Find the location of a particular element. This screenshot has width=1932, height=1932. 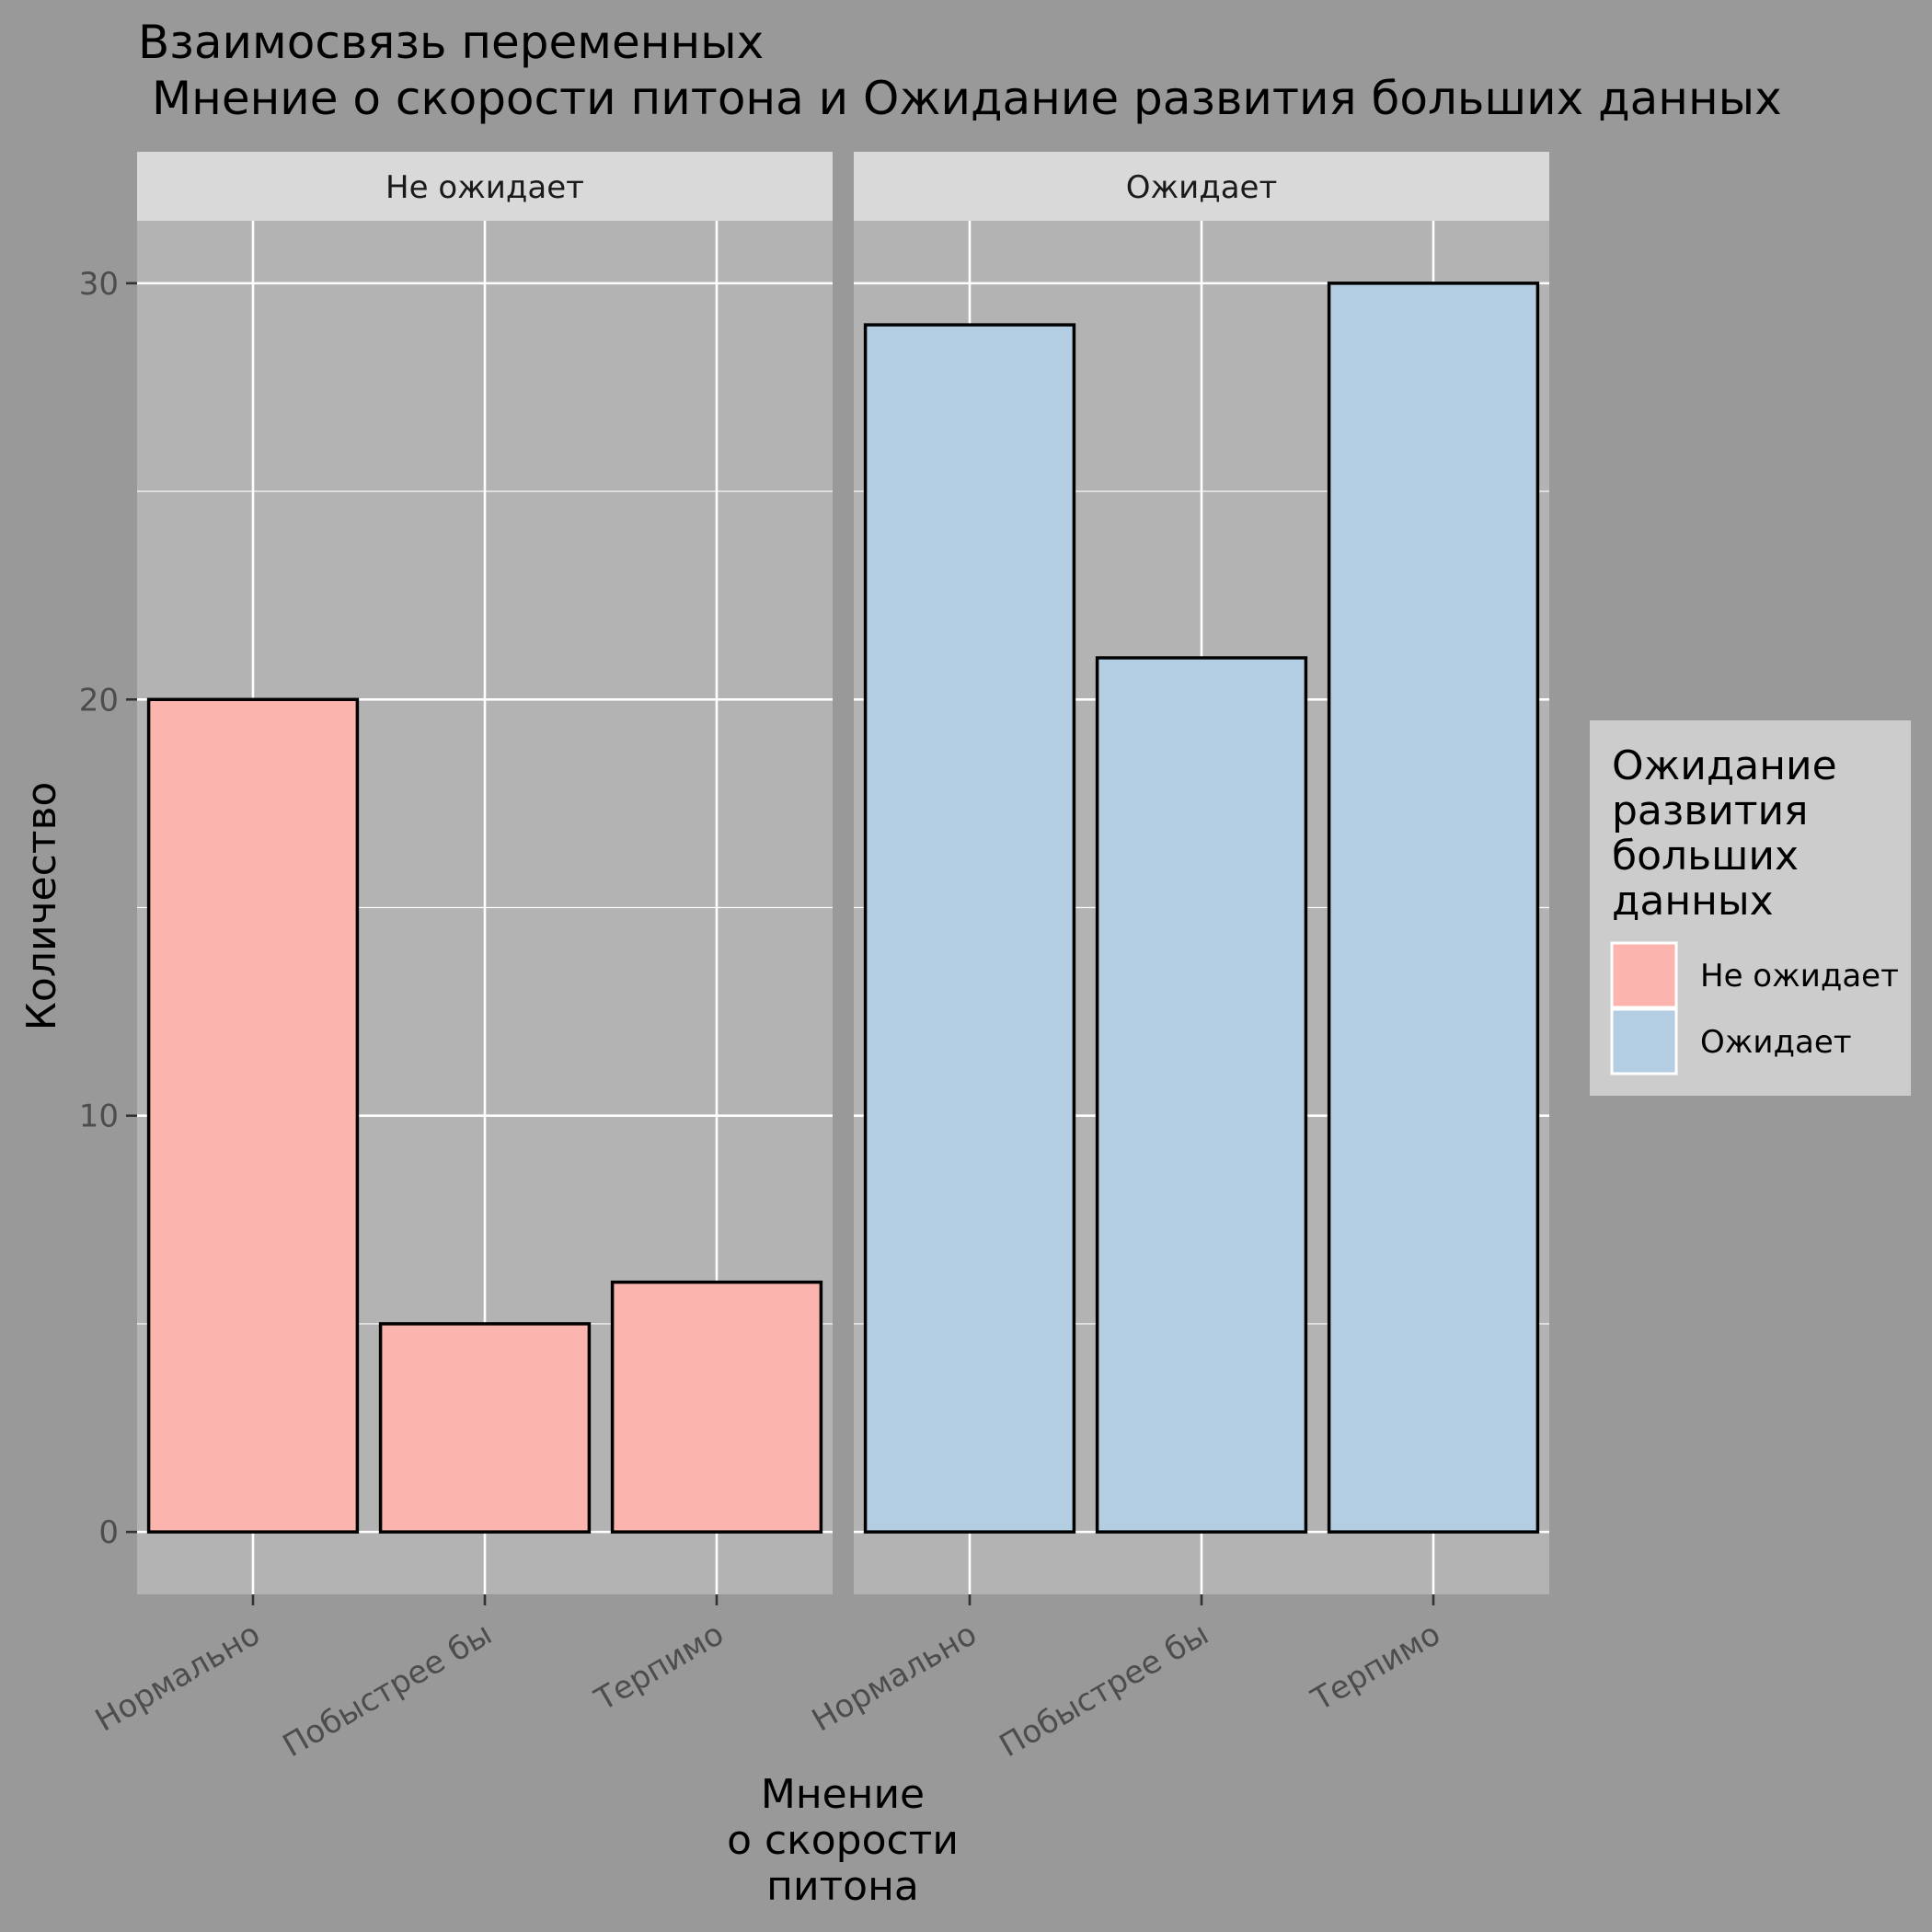

chart-title-line-0: Взаимосвязь переменных is located at coordinates (451, 42).